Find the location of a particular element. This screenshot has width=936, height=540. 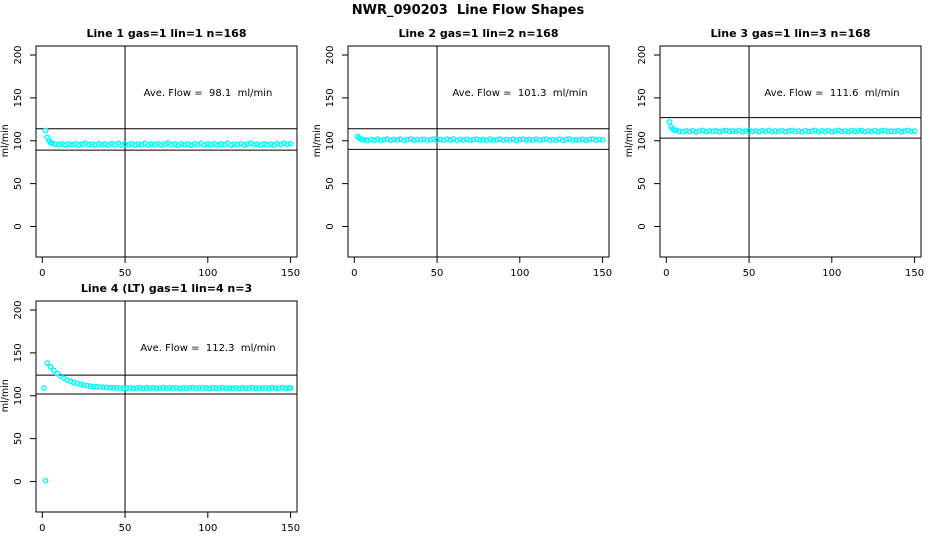

ave-flow-annotation: Ave. Flow = 101.3 ml/min is located at coordinates (520, 93).